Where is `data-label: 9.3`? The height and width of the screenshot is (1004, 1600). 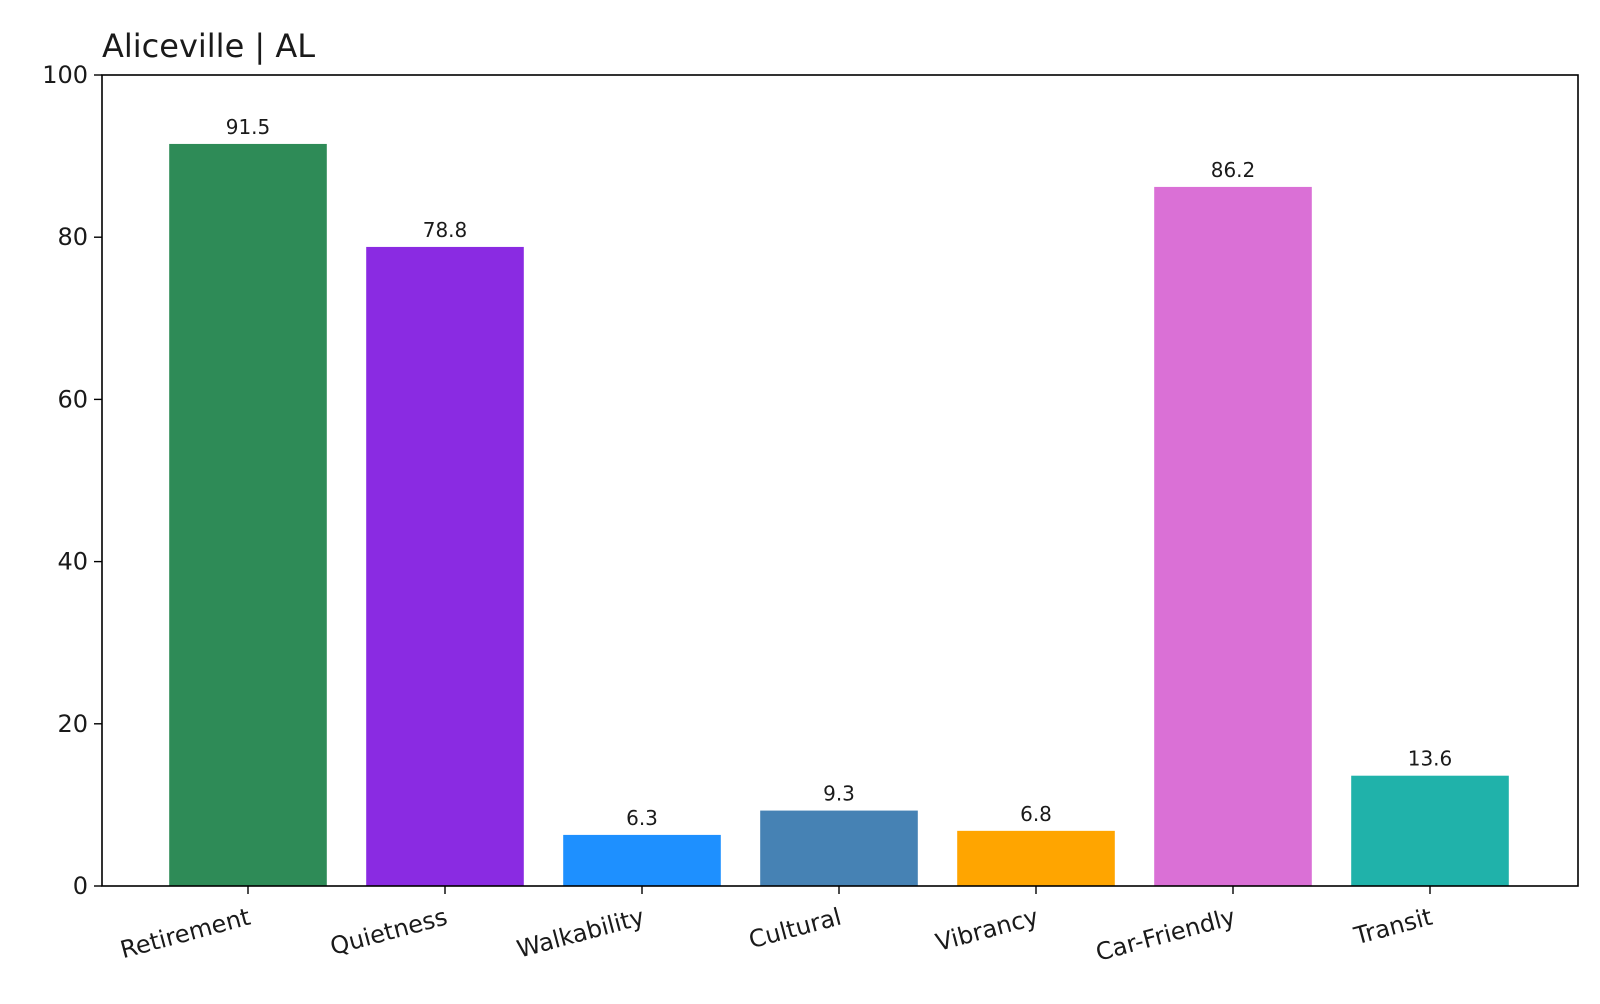
data-label: 9.3 is located at coordinates (839, 794).